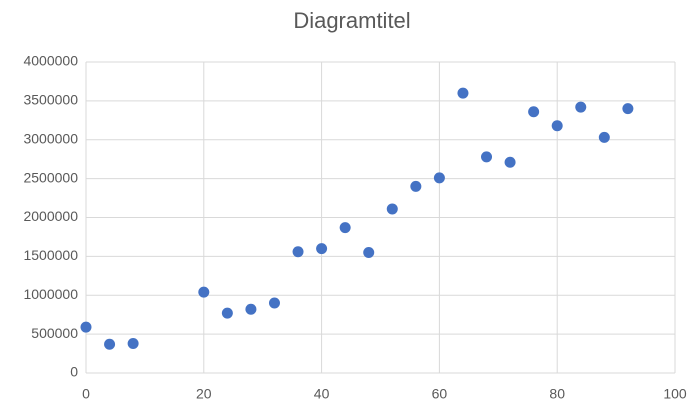 Image resolution: width=700 pixels, height=416 pixels. Describe the element at coordinates (50, 255) in the screenshot. I see `y-tick-label: 1500000` at that location.